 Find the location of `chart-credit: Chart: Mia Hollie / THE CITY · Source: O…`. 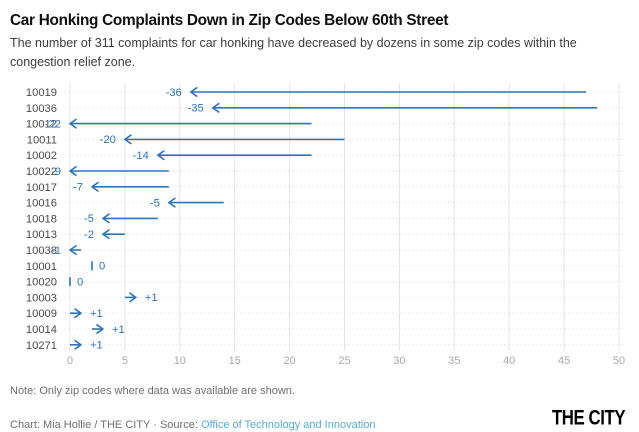

chart-credit: Chart: Mia Hollie / THE CITY · Source: O… is located at coordinates (192, 425).